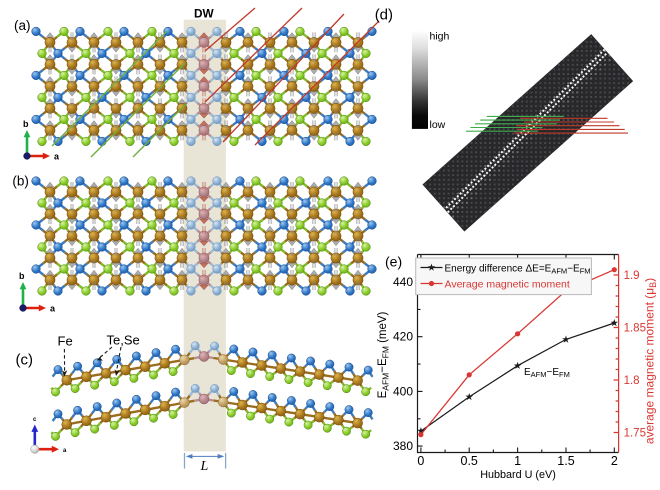 The image size is (660, 490). I want to click on svg-text: Te,Se, so click(123, 340).